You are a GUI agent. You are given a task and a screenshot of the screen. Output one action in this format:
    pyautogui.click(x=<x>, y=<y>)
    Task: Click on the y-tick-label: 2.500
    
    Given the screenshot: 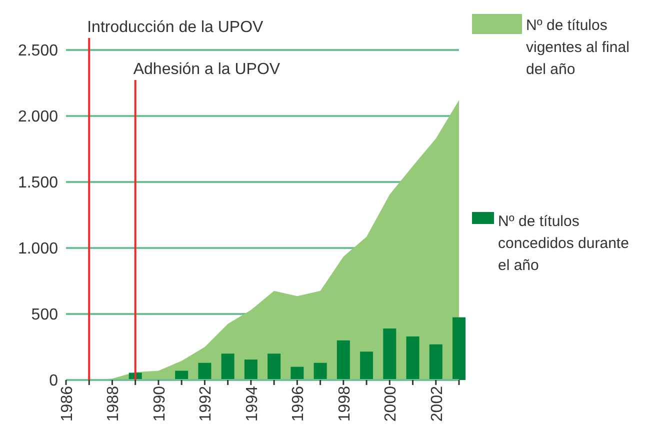 What is the action you would take?
    pyautogui.click(x=38, y=51)
    